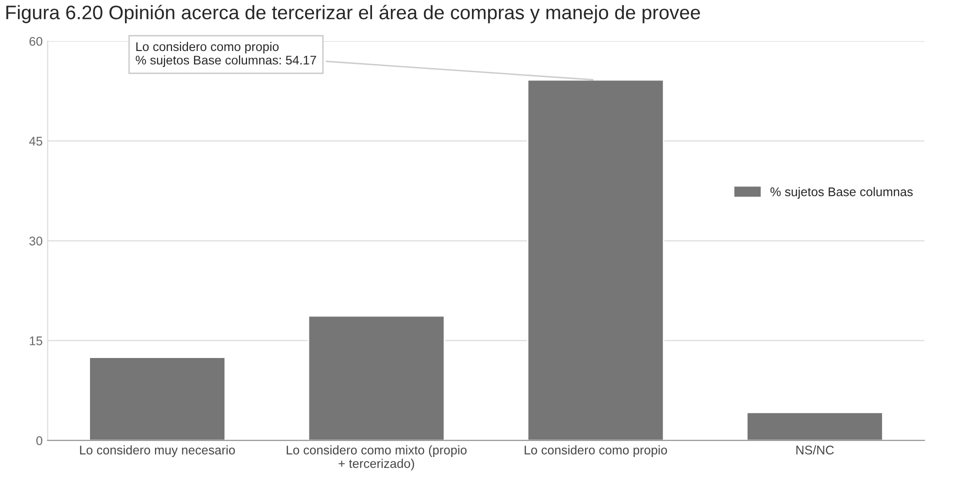  Describe the element at coordinates (596, 451) in the screenshot. I see `x-tick-label: Lo considero como propio` at that location.